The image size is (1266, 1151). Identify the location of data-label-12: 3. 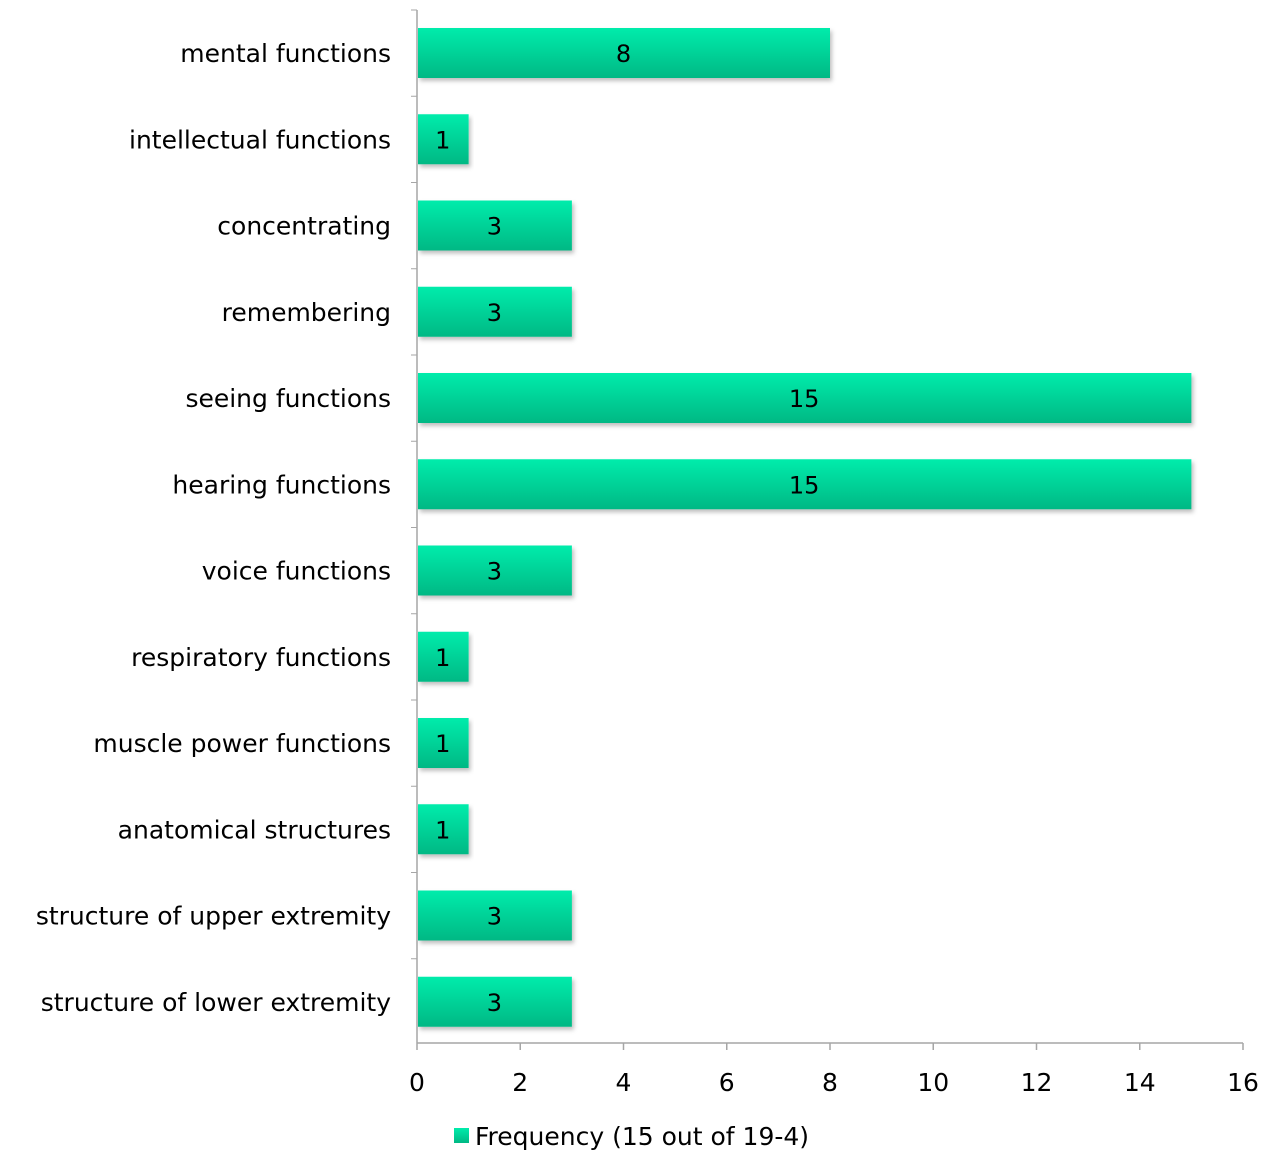
(494, 1003).